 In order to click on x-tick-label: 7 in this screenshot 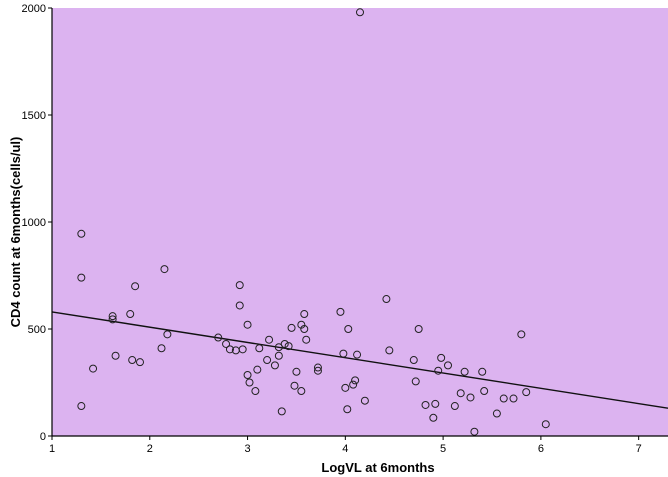, I will do `click(639, 449)`.